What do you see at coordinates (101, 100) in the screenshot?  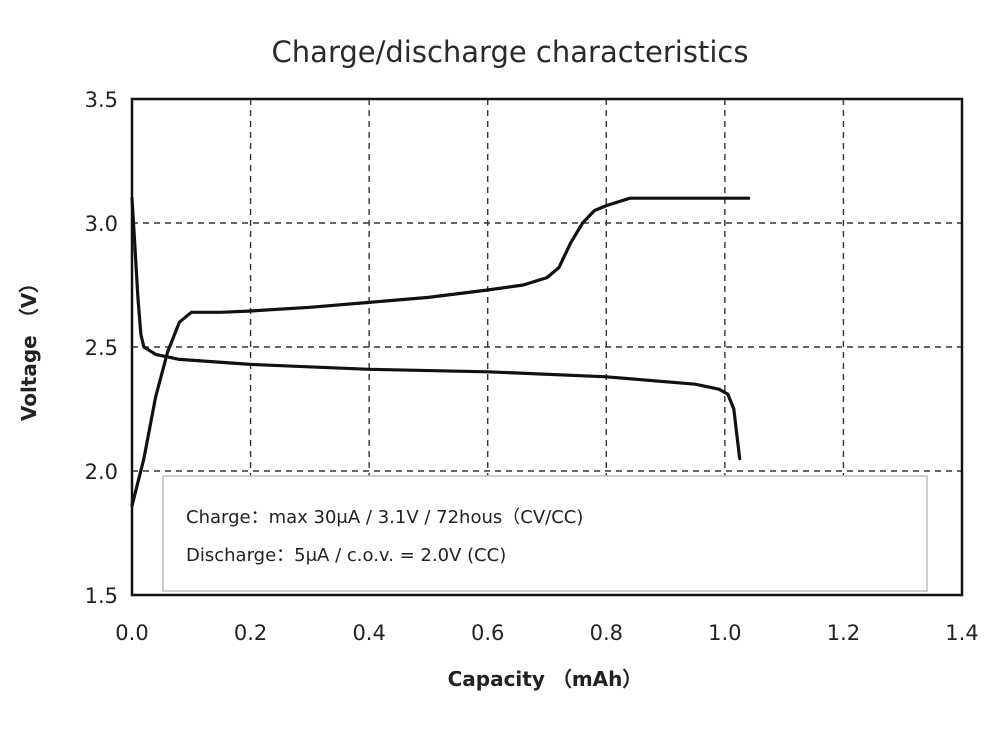 I see `y-tick-label: 3.5` at bounding box center [101, 100].